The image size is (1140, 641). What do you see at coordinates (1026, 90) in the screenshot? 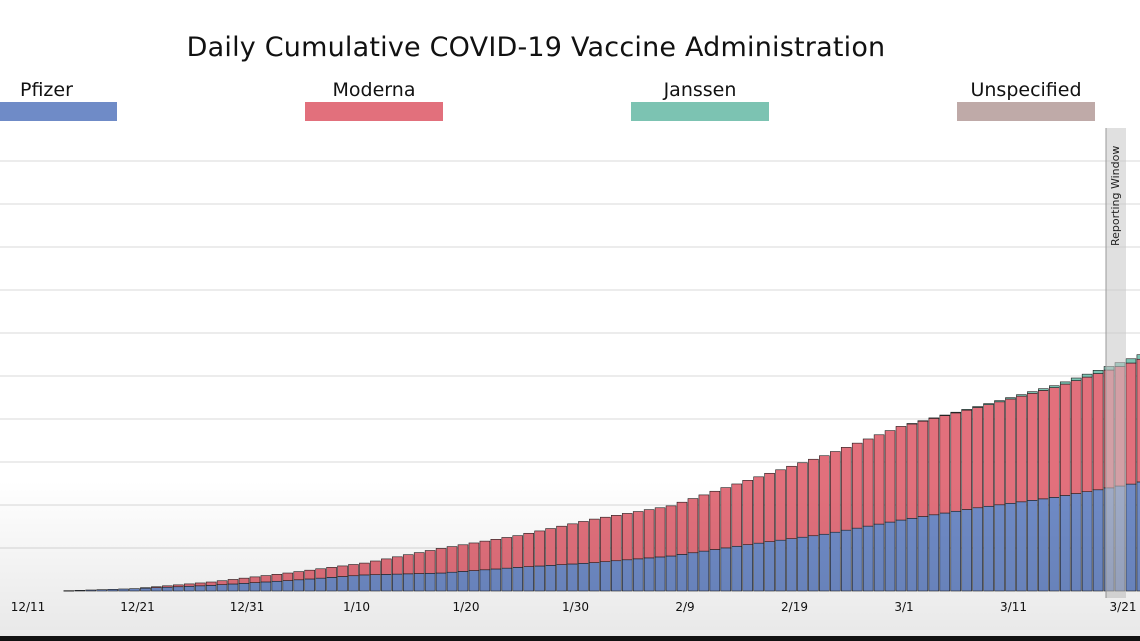
I see `legend-label-unspecified: Unspecified` at bounding box center [1026, 90].